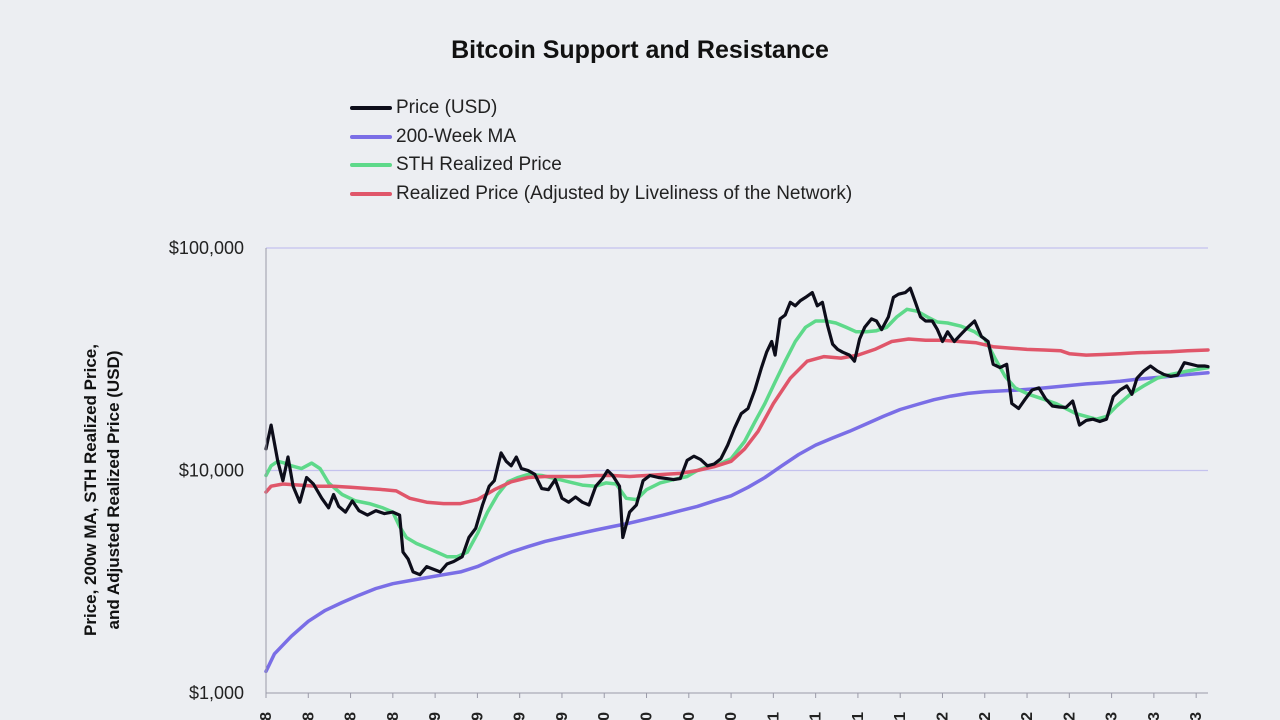  Describe the element at coordinates (601, 165) in the screenshot. I see `legend-item-sth-realized: STH Realized Price` at that location.